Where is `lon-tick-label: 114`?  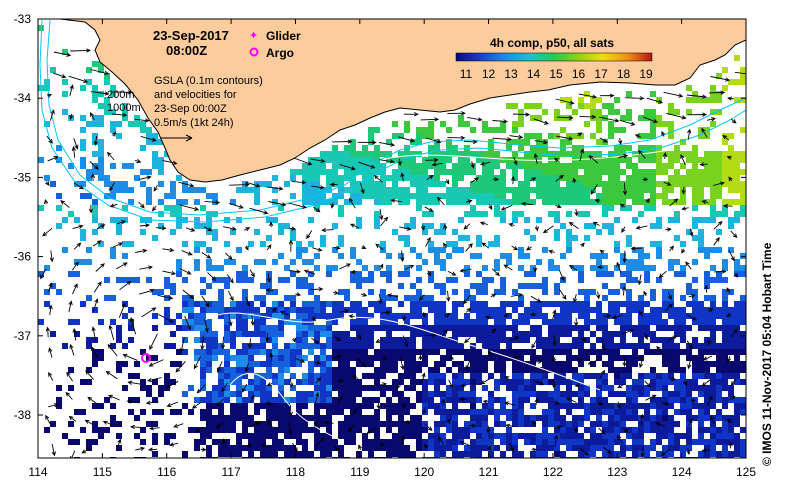 lon-tick-label: 114 is located at coordinates (37, 472).